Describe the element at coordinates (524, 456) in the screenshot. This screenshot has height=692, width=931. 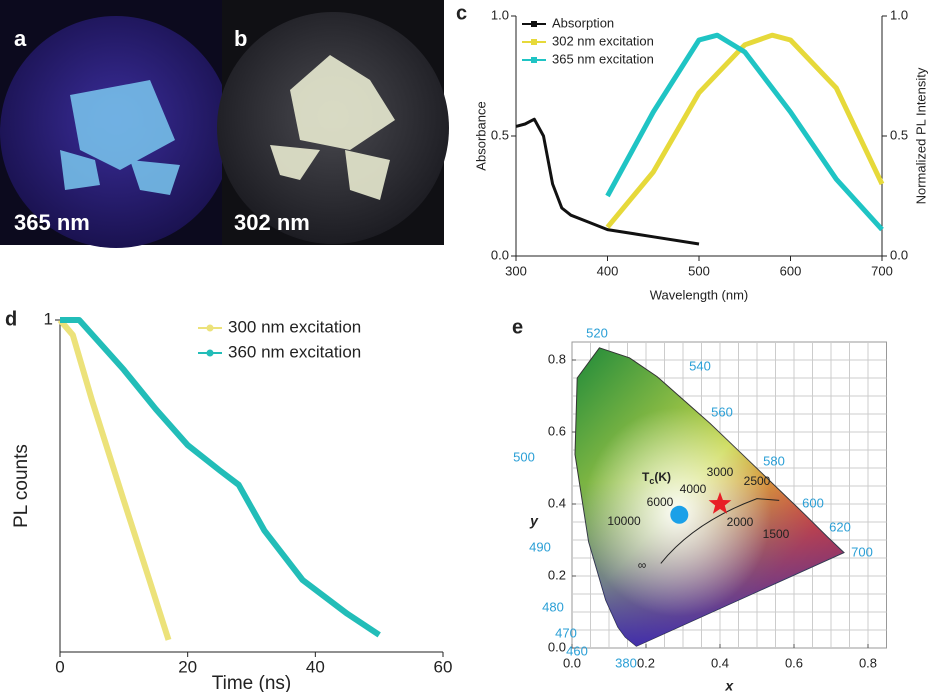
I see `wavelength-label: 500` at that location.